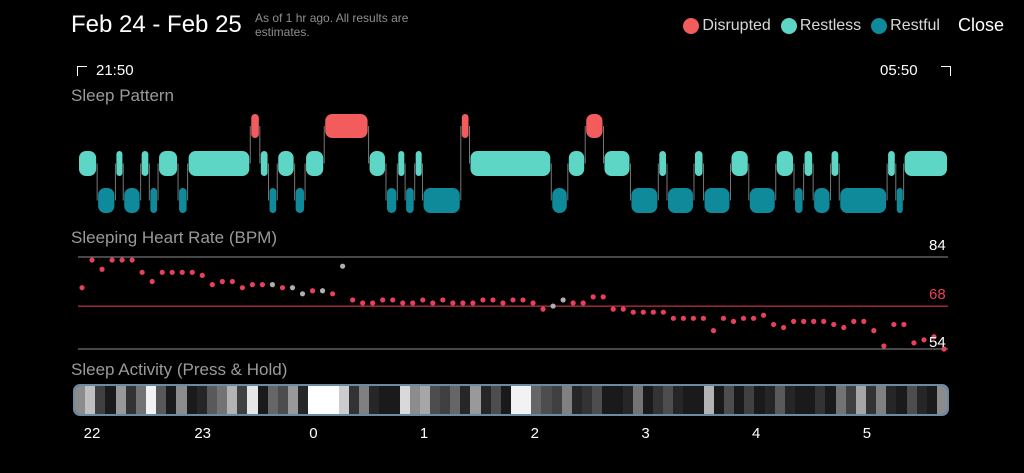  What do you see at coordinates (905, 26) in the screenshot?
I see `legend-restful: Restful` at bounding box center [905, 26].